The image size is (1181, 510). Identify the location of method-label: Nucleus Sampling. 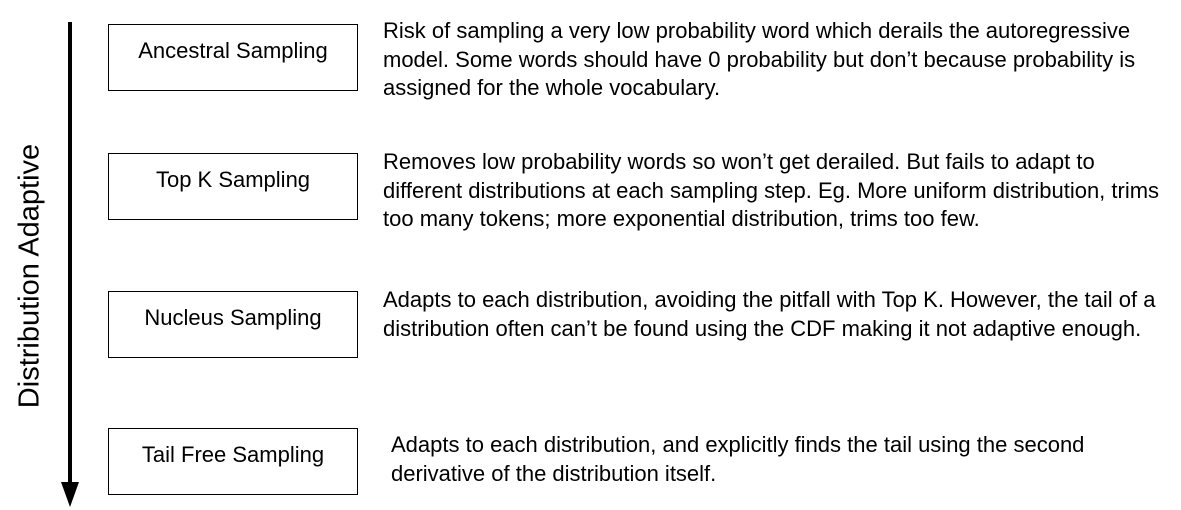
(233, 317).